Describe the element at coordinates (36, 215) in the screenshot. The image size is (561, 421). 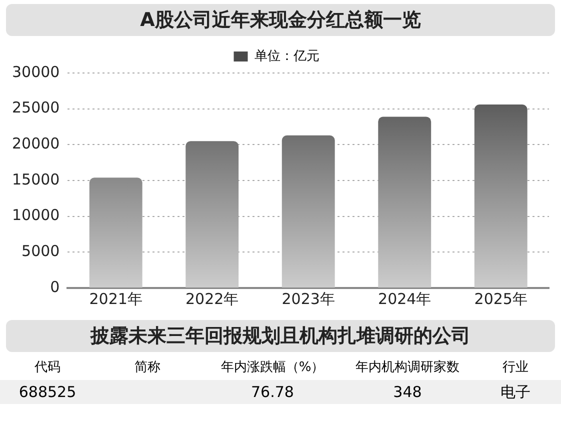
I see `y-tick-label: 10000` at that location.